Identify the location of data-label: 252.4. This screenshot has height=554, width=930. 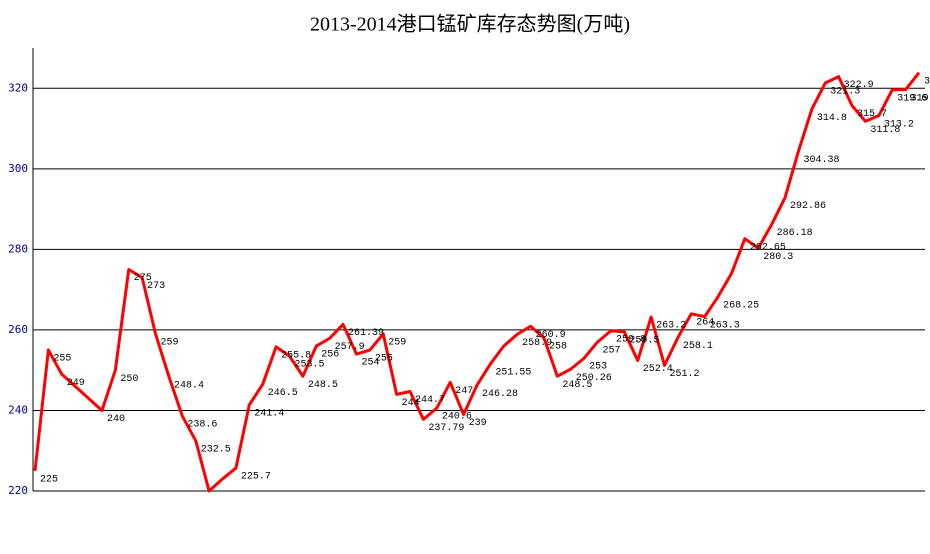
(658, 369).